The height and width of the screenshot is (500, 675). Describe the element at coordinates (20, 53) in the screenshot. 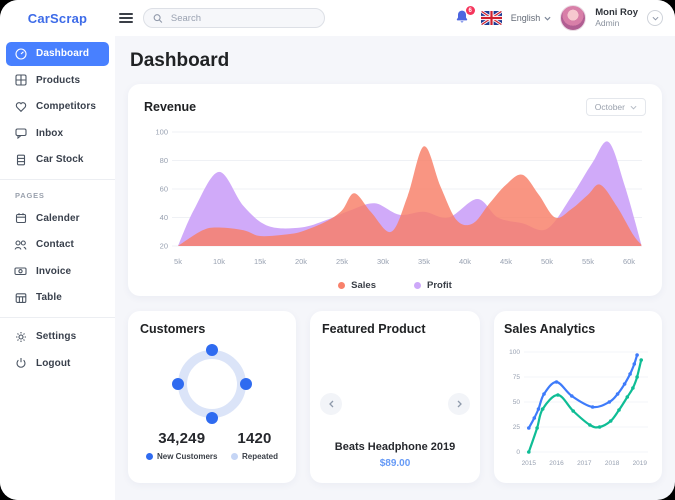

I see `speedometer-icon` at that location.